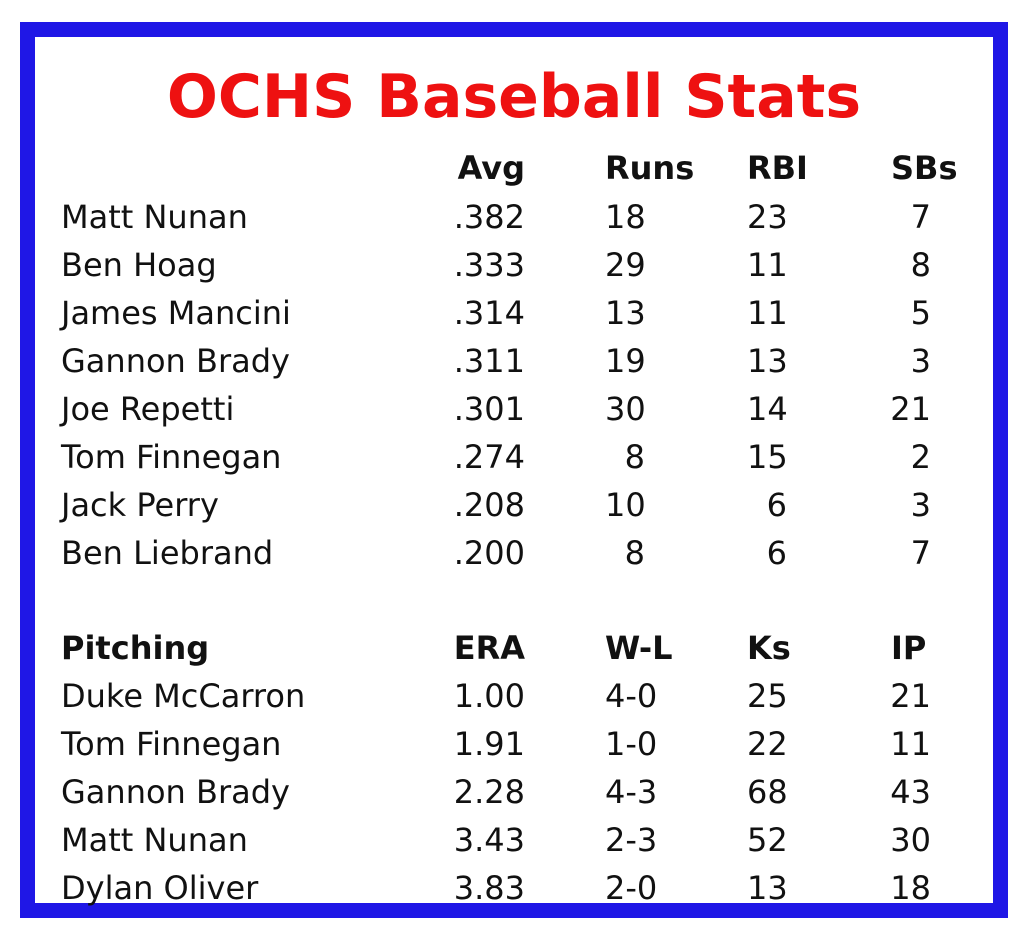 This screenshot has width=1024, height=934. Describe the element at coordinates (489, 888) in the screenshot. I see `pitcher-era: 3.83` at that location.